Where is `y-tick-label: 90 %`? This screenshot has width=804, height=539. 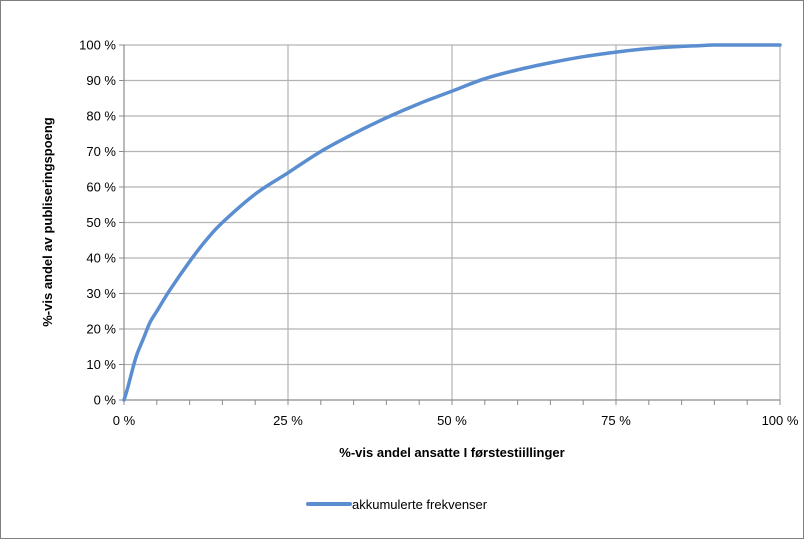
y-tick-label: 90 % is located at coordinates (101, 80).